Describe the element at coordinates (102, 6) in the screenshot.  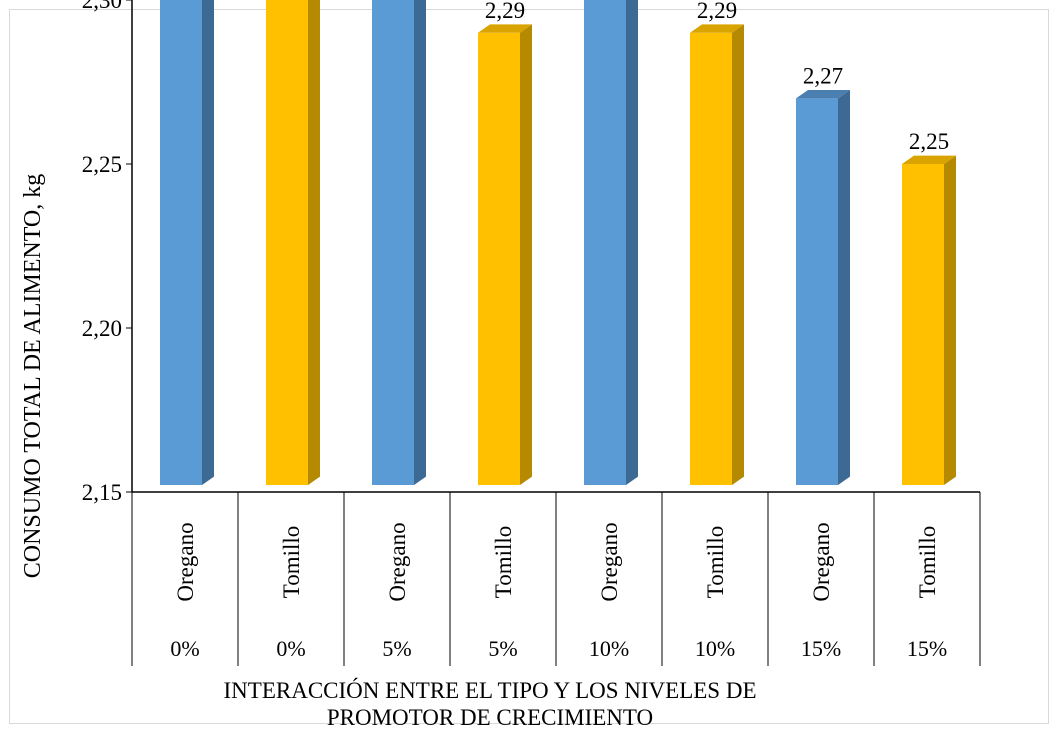
I see `y-tick-label: 2,30` at that location.